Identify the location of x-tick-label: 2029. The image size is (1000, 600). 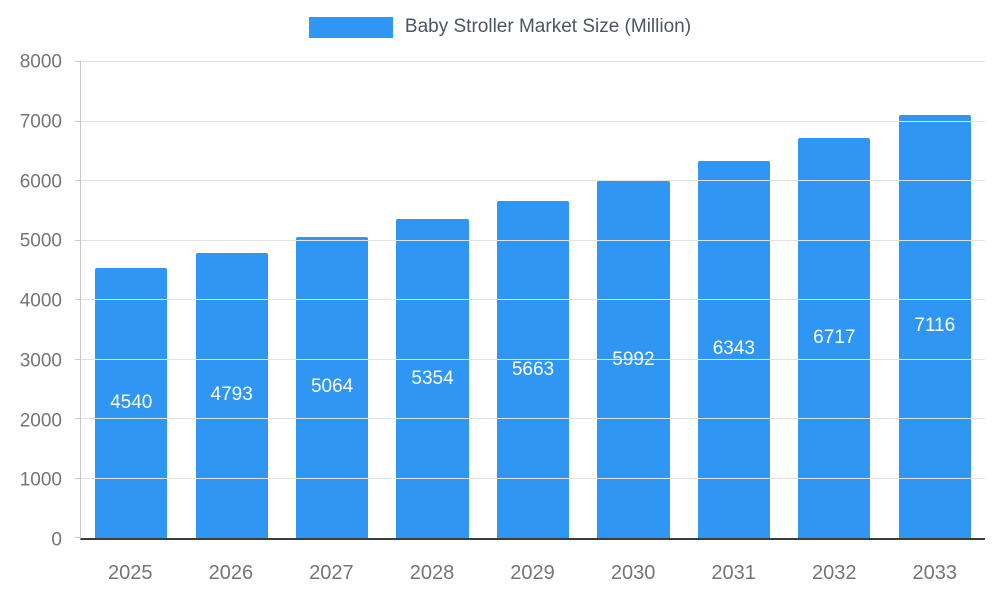
(532, 573).